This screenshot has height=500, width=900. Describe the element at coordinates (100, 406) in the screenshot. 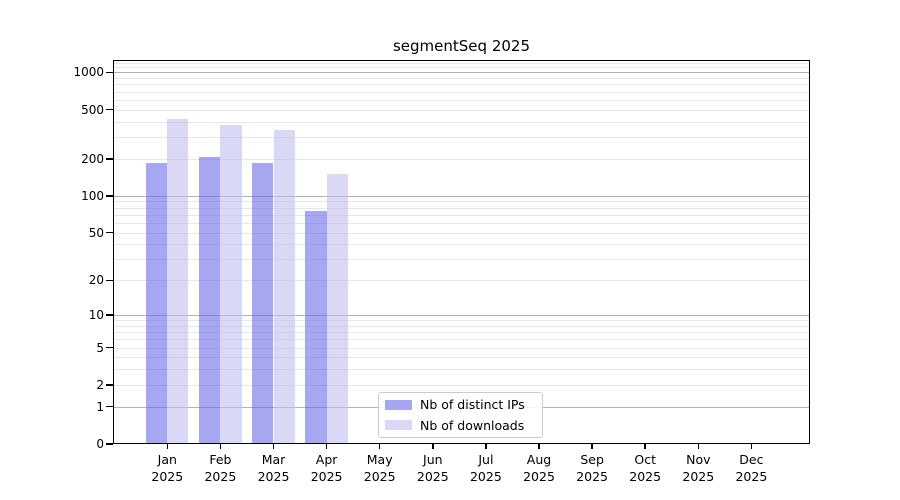

I see `y-axis-tick-label: 1` at that location.